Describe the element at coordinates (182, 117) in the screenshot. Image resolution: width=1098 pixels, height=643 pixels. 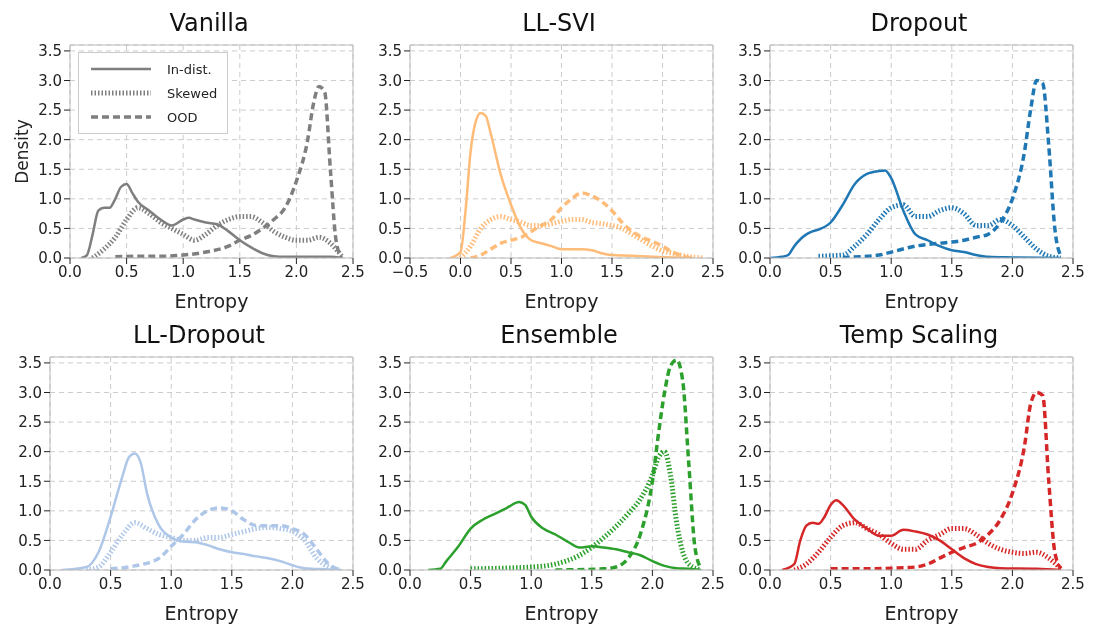
I see `legend-label: OOD` at that location.